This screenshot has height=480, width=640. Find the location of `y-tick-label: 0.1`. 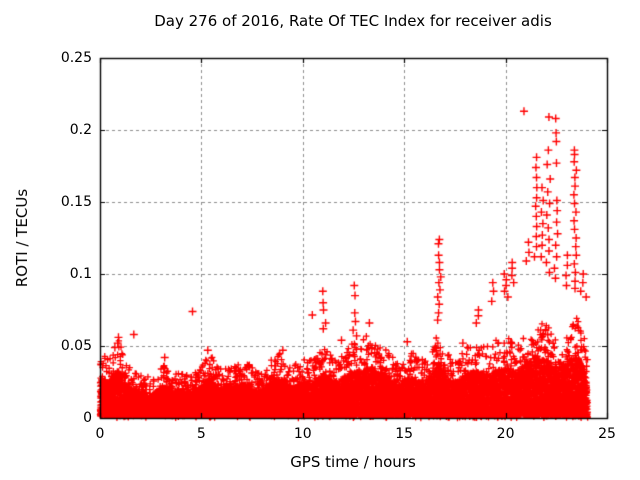

y-tick-label: 0.1 is located at coordinates (80, 274).